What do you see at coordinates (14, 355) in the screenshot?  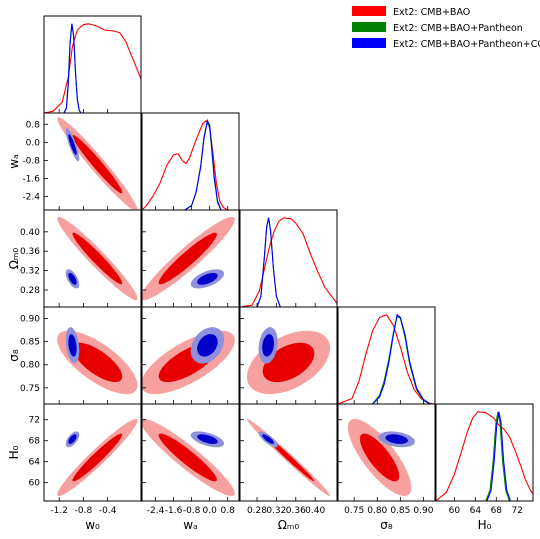 I see `y-axis-label: σ₈` at bounding box center [14, 355].